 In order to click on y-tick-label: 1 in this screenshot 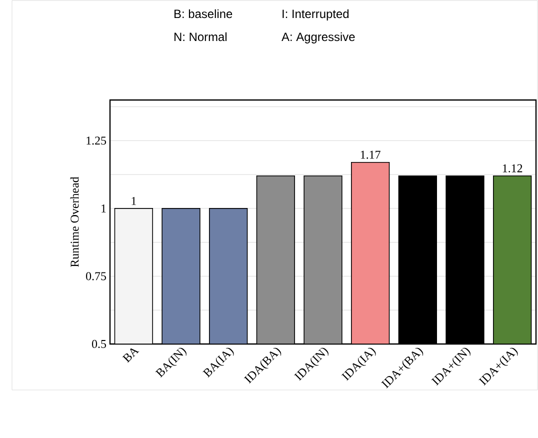, I will do `click(104, 208)`.